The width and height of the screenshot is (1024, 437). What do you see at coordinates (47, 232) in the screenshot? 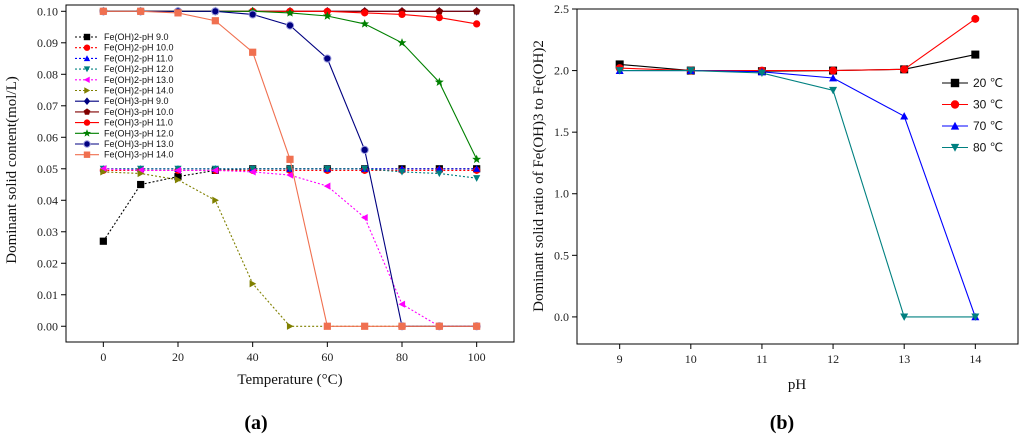
I see `y-tick-label: 0.03` at bounding box center [47, 232].